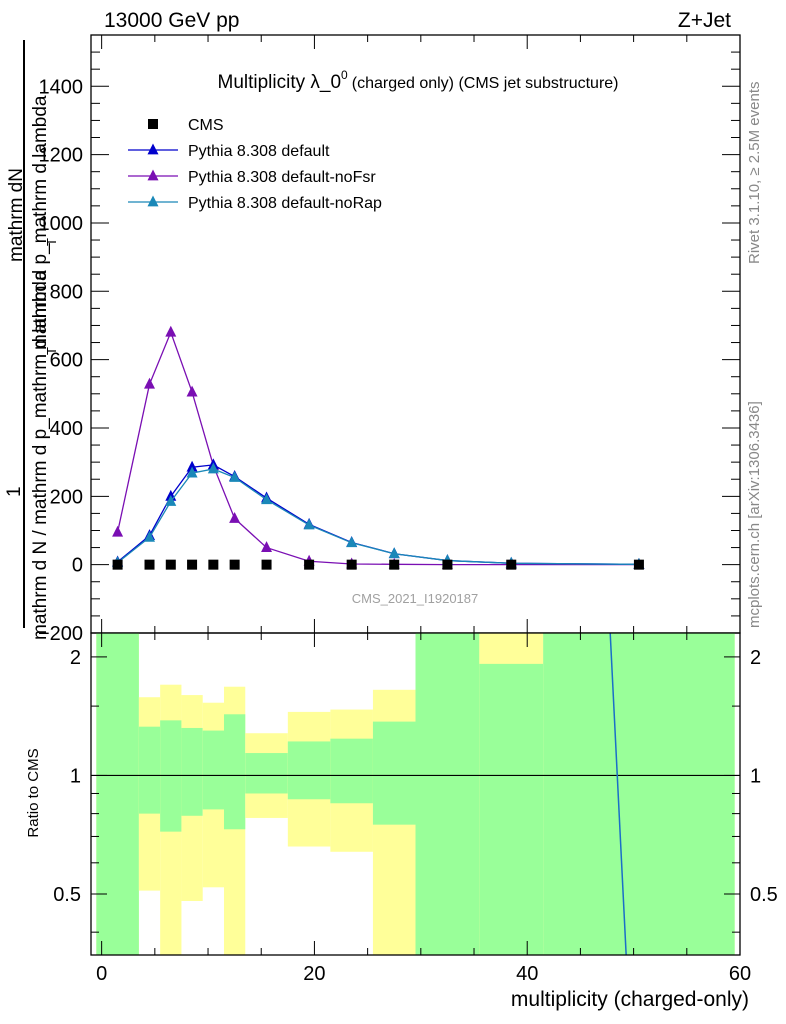  Describe the element at coordinates (259, 151) in the screenshot. I see `legend-label: Pythia 8.308 default` at that location.